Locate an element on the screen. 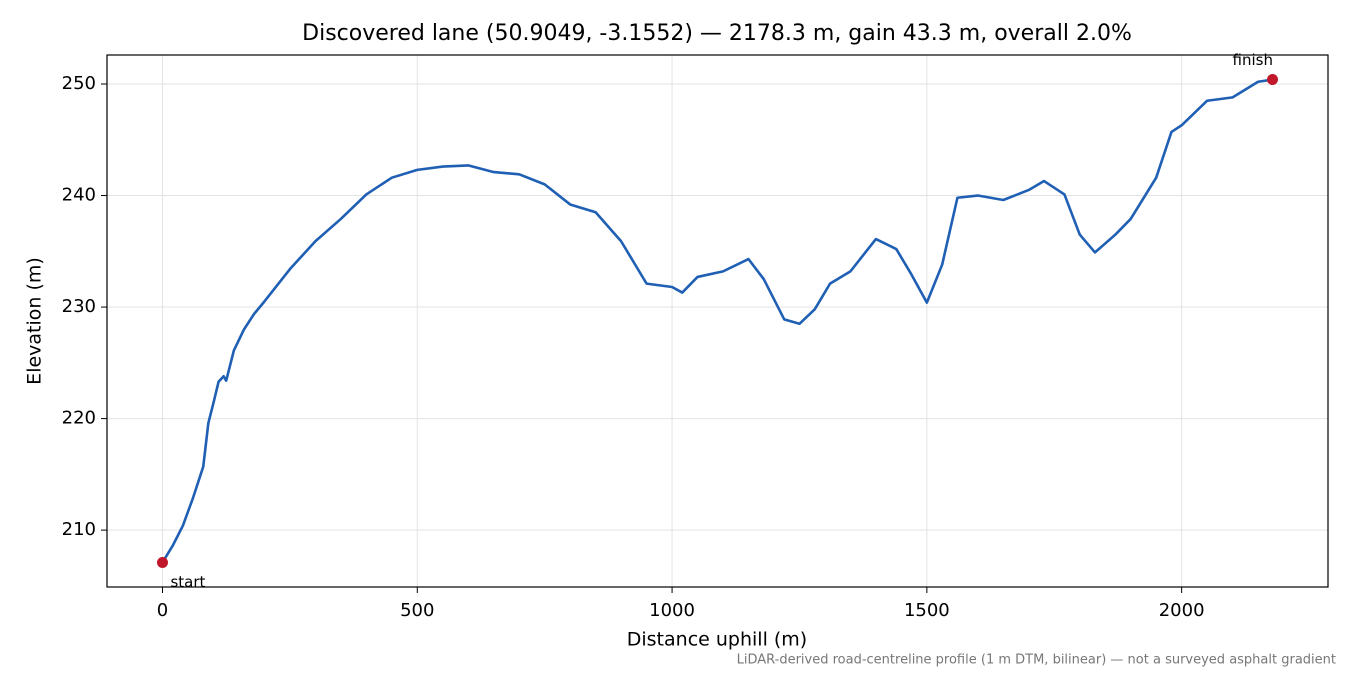  y-axis-label: Elevation (m) is located at coordinates (35, 321).